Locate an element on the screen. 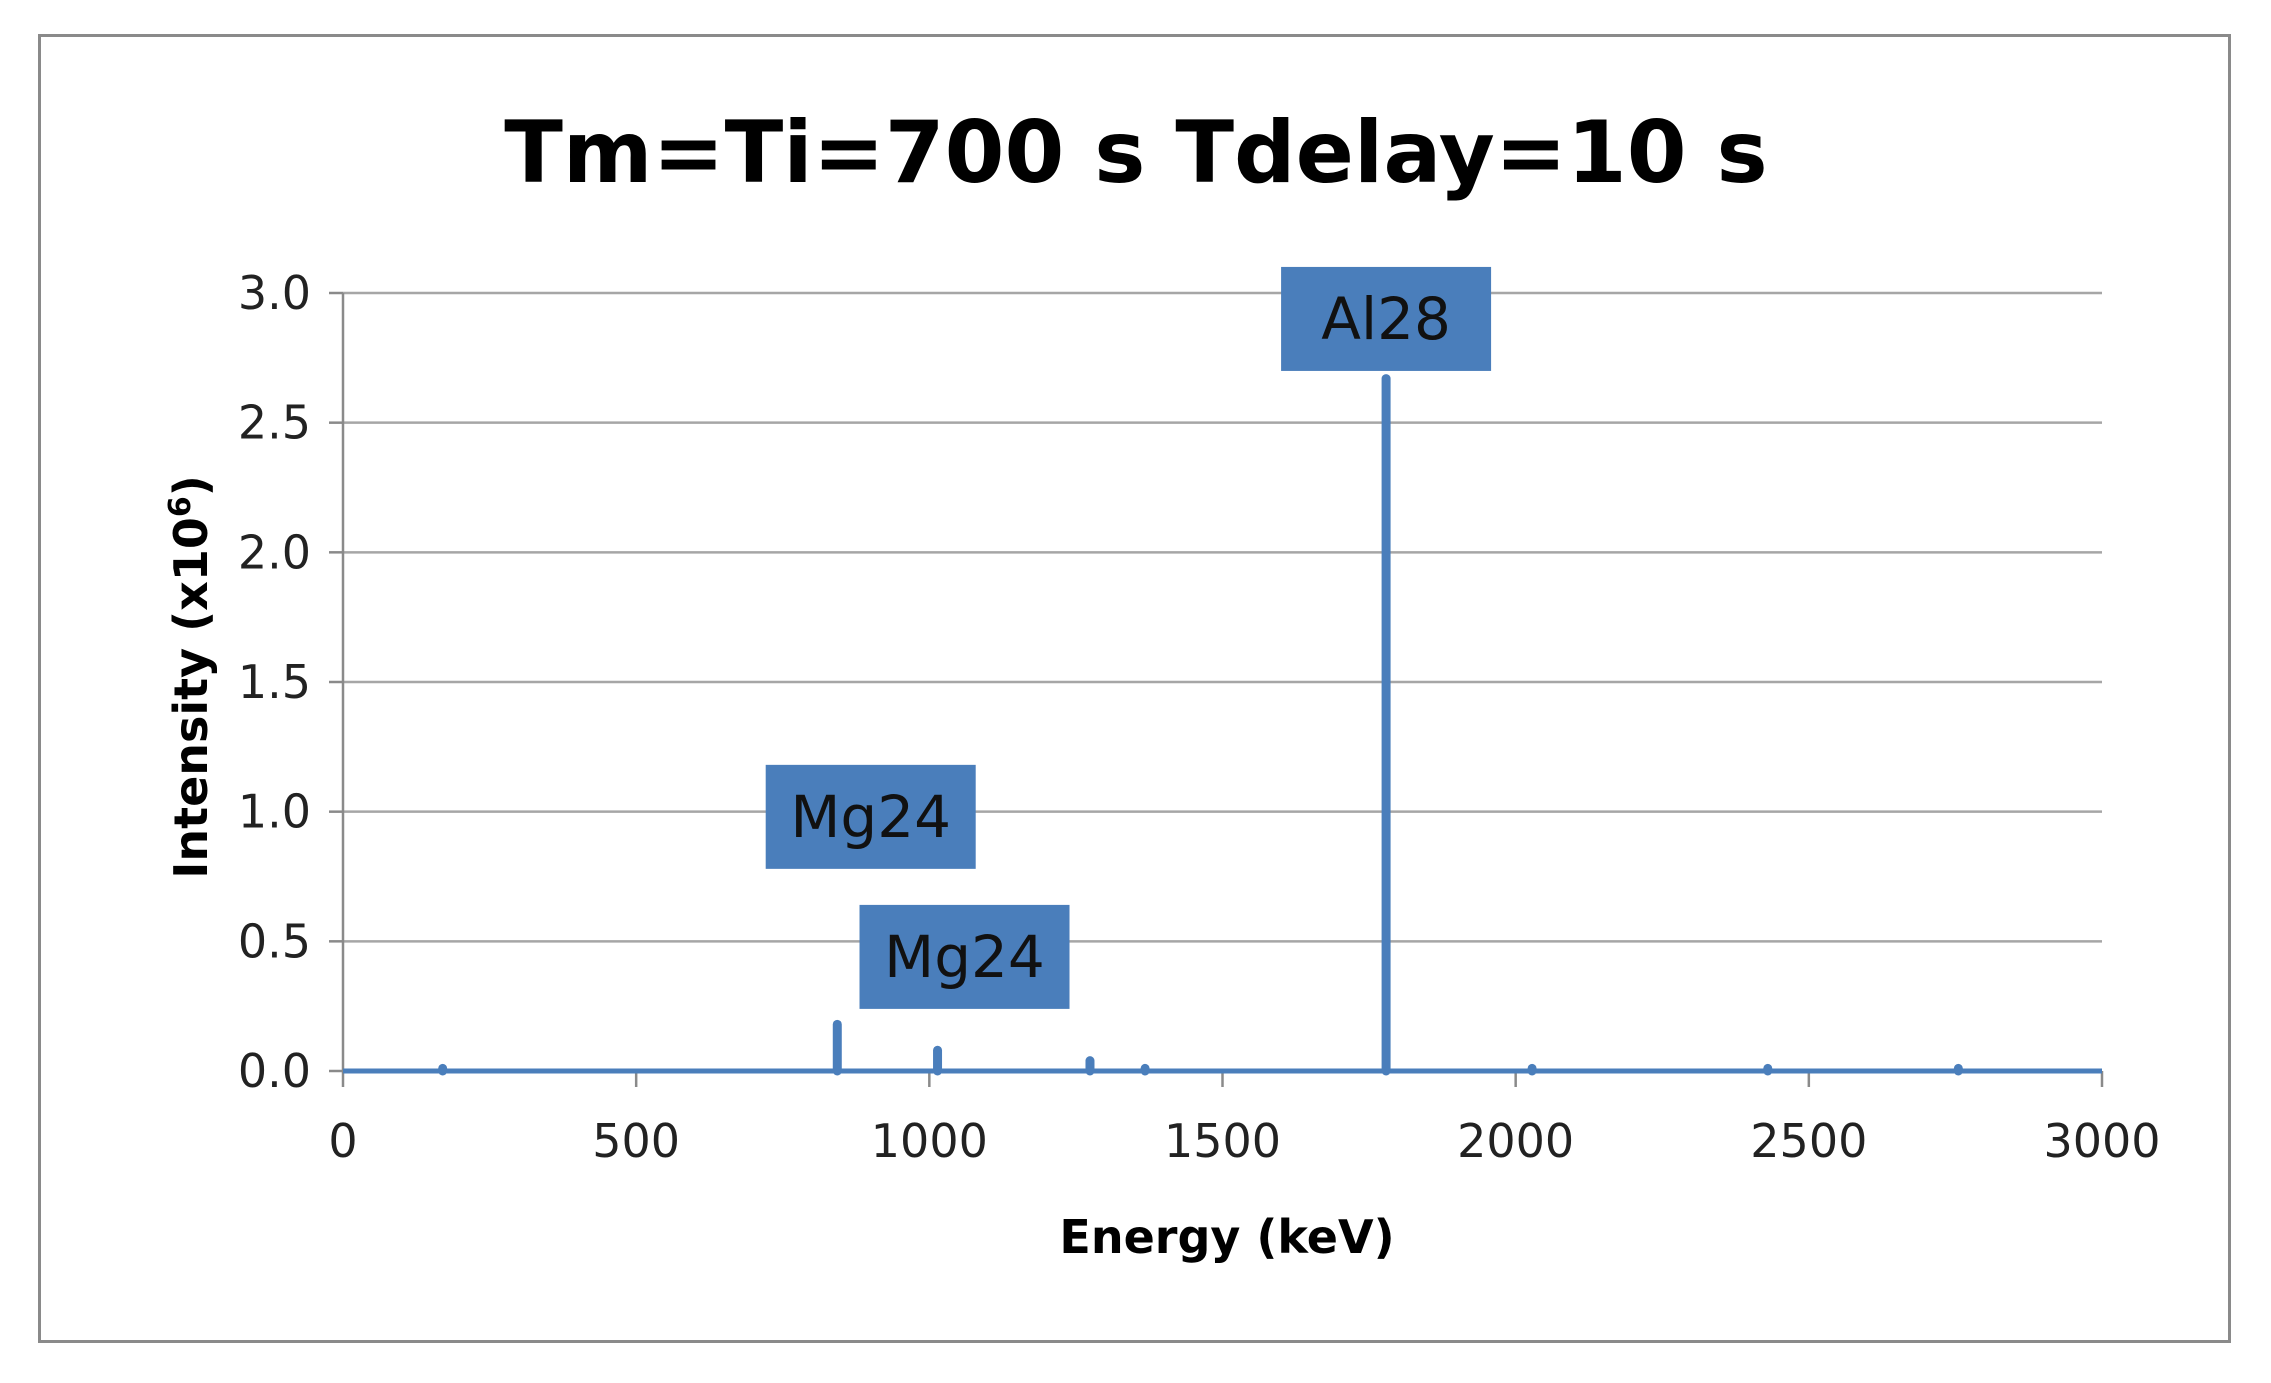  annotation-label-2: Mg24 is located at coordinates (964, 957).